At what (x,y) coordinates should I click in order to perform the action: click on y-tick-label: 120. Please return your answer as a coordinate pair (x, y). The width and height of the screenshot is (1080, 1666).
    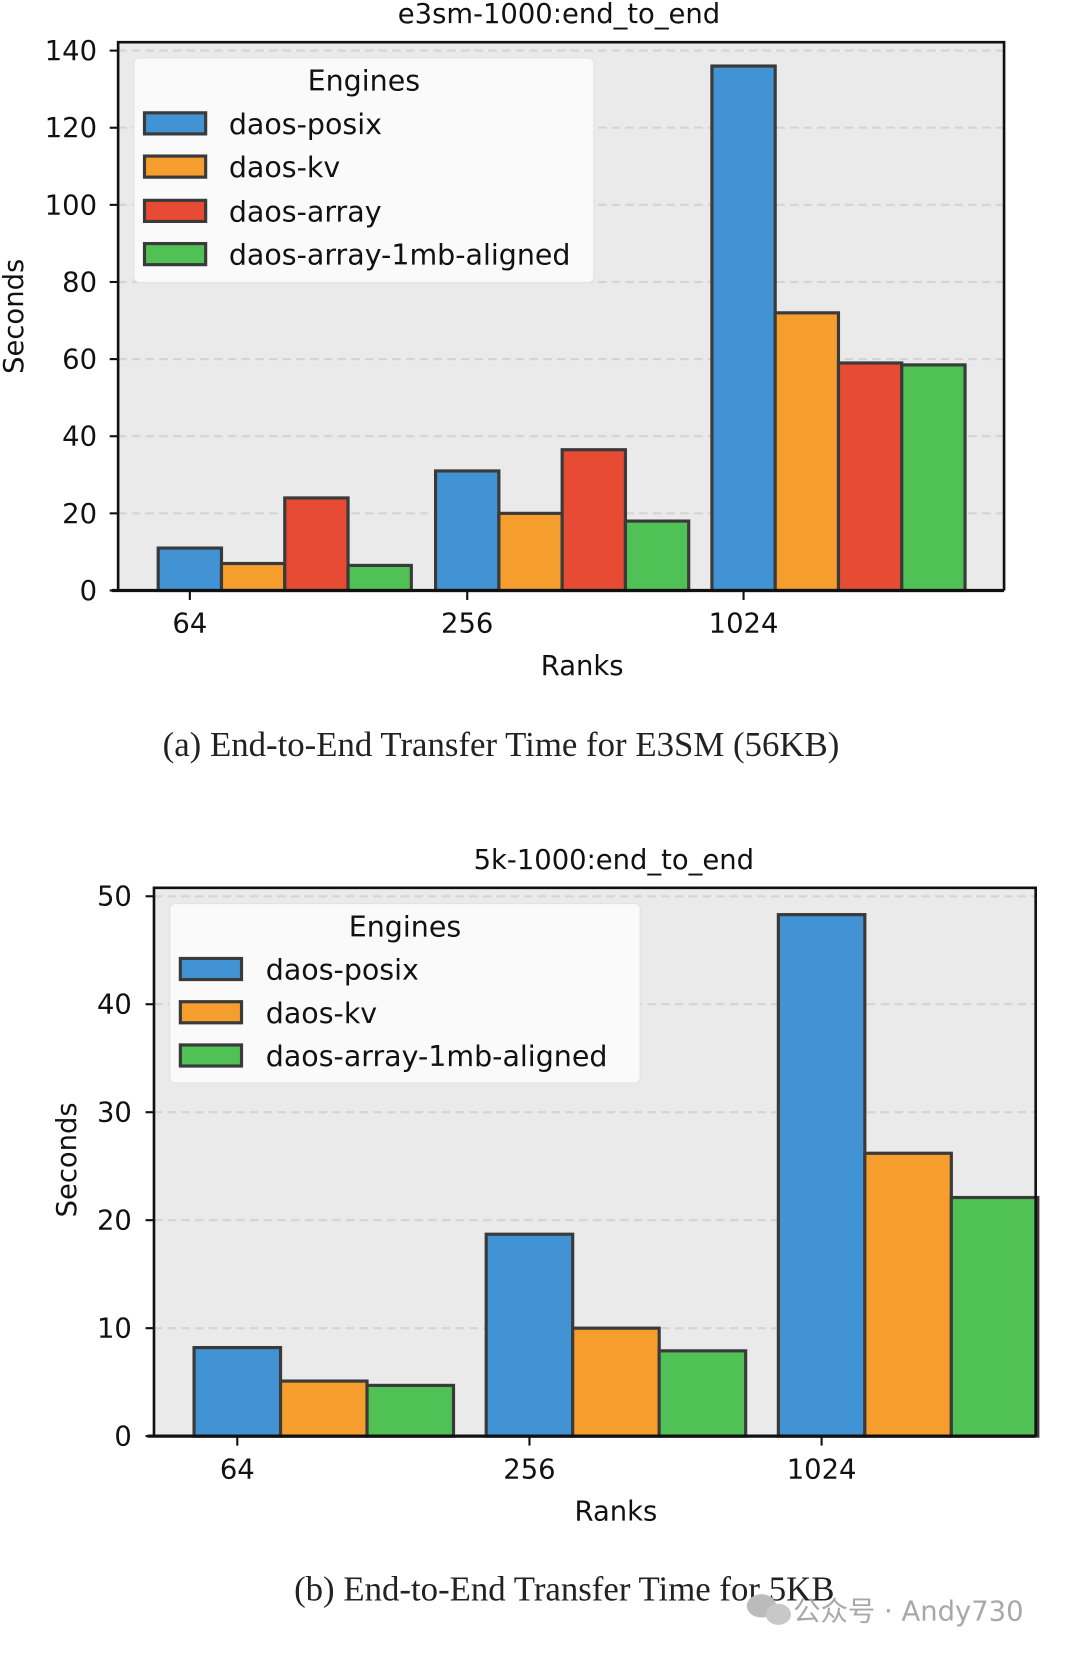
    Looking at the image, I should click on (71, 128).